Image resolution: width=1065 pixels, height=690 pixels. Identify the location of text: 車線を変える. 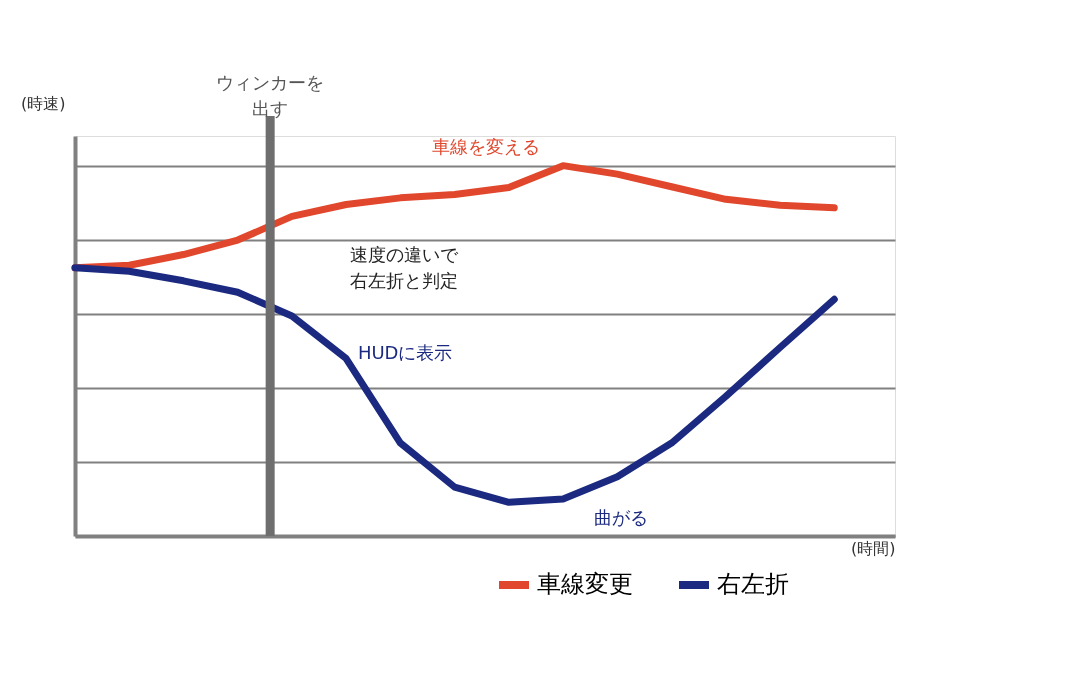
(485, 146).